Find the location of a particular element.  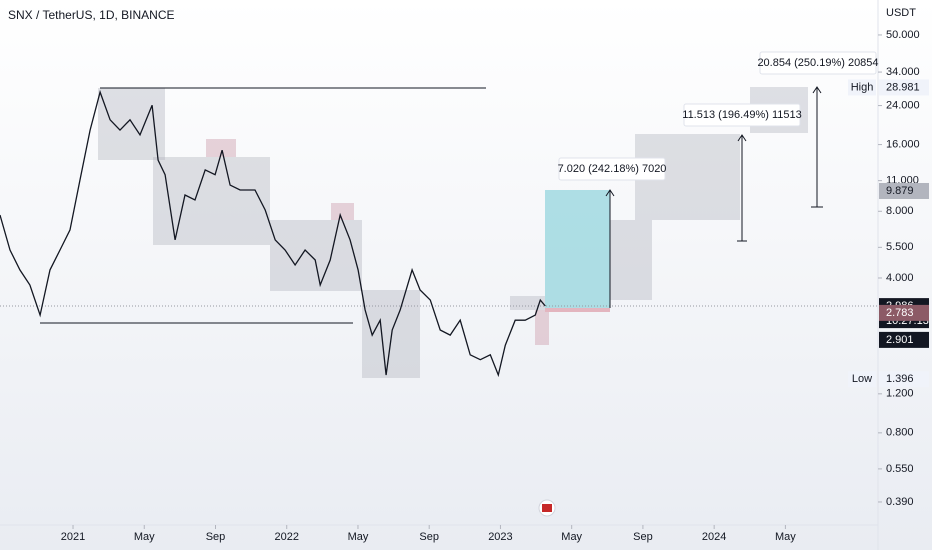

price-tag-label: 2.901 is located at coordinates (900, 340).